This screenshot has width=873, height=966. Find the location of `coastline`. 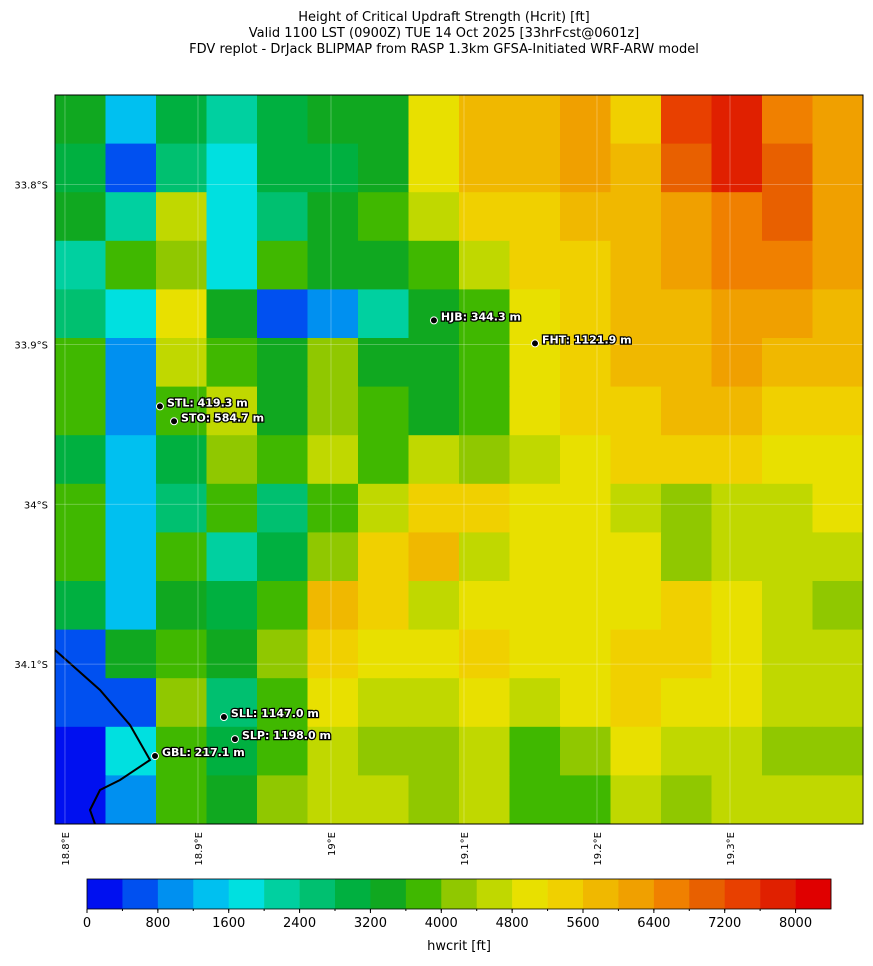

coastline is located at coordinates (103, 736).